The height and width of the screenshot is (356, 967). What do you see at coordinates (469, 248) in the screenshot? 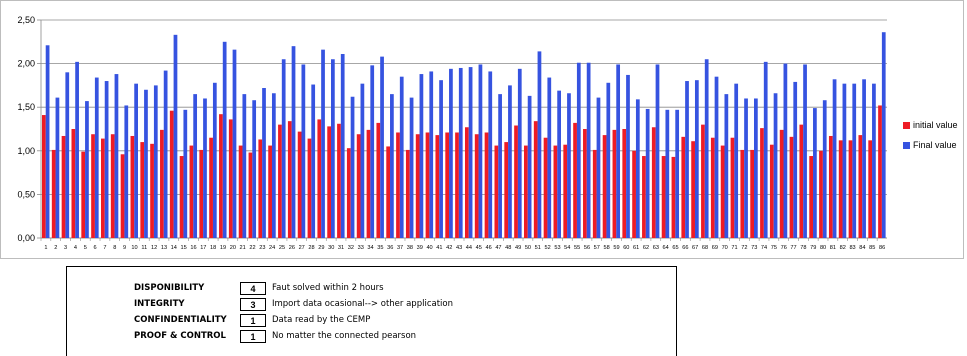
I see `x-tick-label: 44` at bounding box center [469, 248].